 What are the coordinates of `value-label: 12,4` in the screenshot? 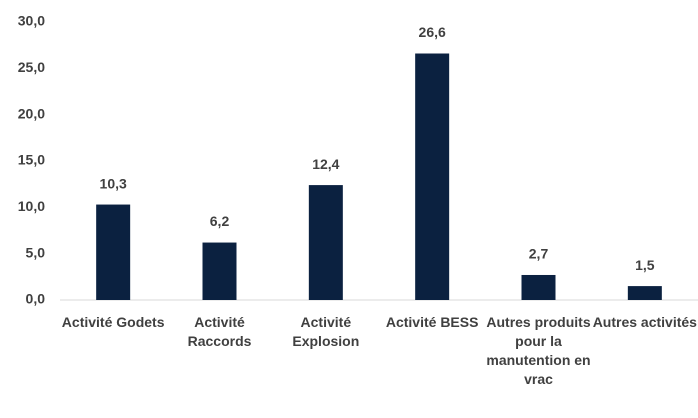 It's located at (325, 164).